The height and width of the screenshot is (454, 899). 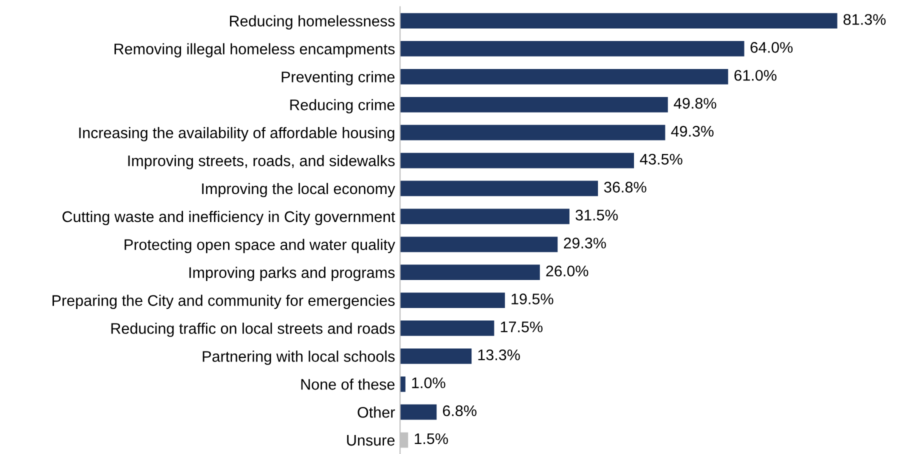 What do you see at coordinates (695, 103) in the screenshot?
I see `data-label: 49.8%` at bounding box center [695, 103].